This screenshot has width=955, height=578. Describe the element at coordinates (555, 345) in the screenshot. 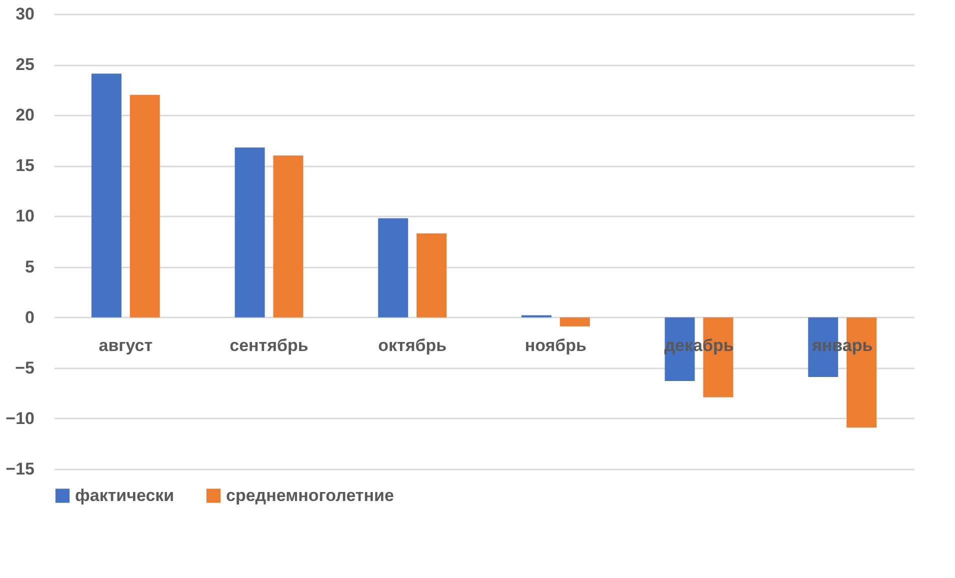

I see `x-tick-label: ноябрь` at that location.